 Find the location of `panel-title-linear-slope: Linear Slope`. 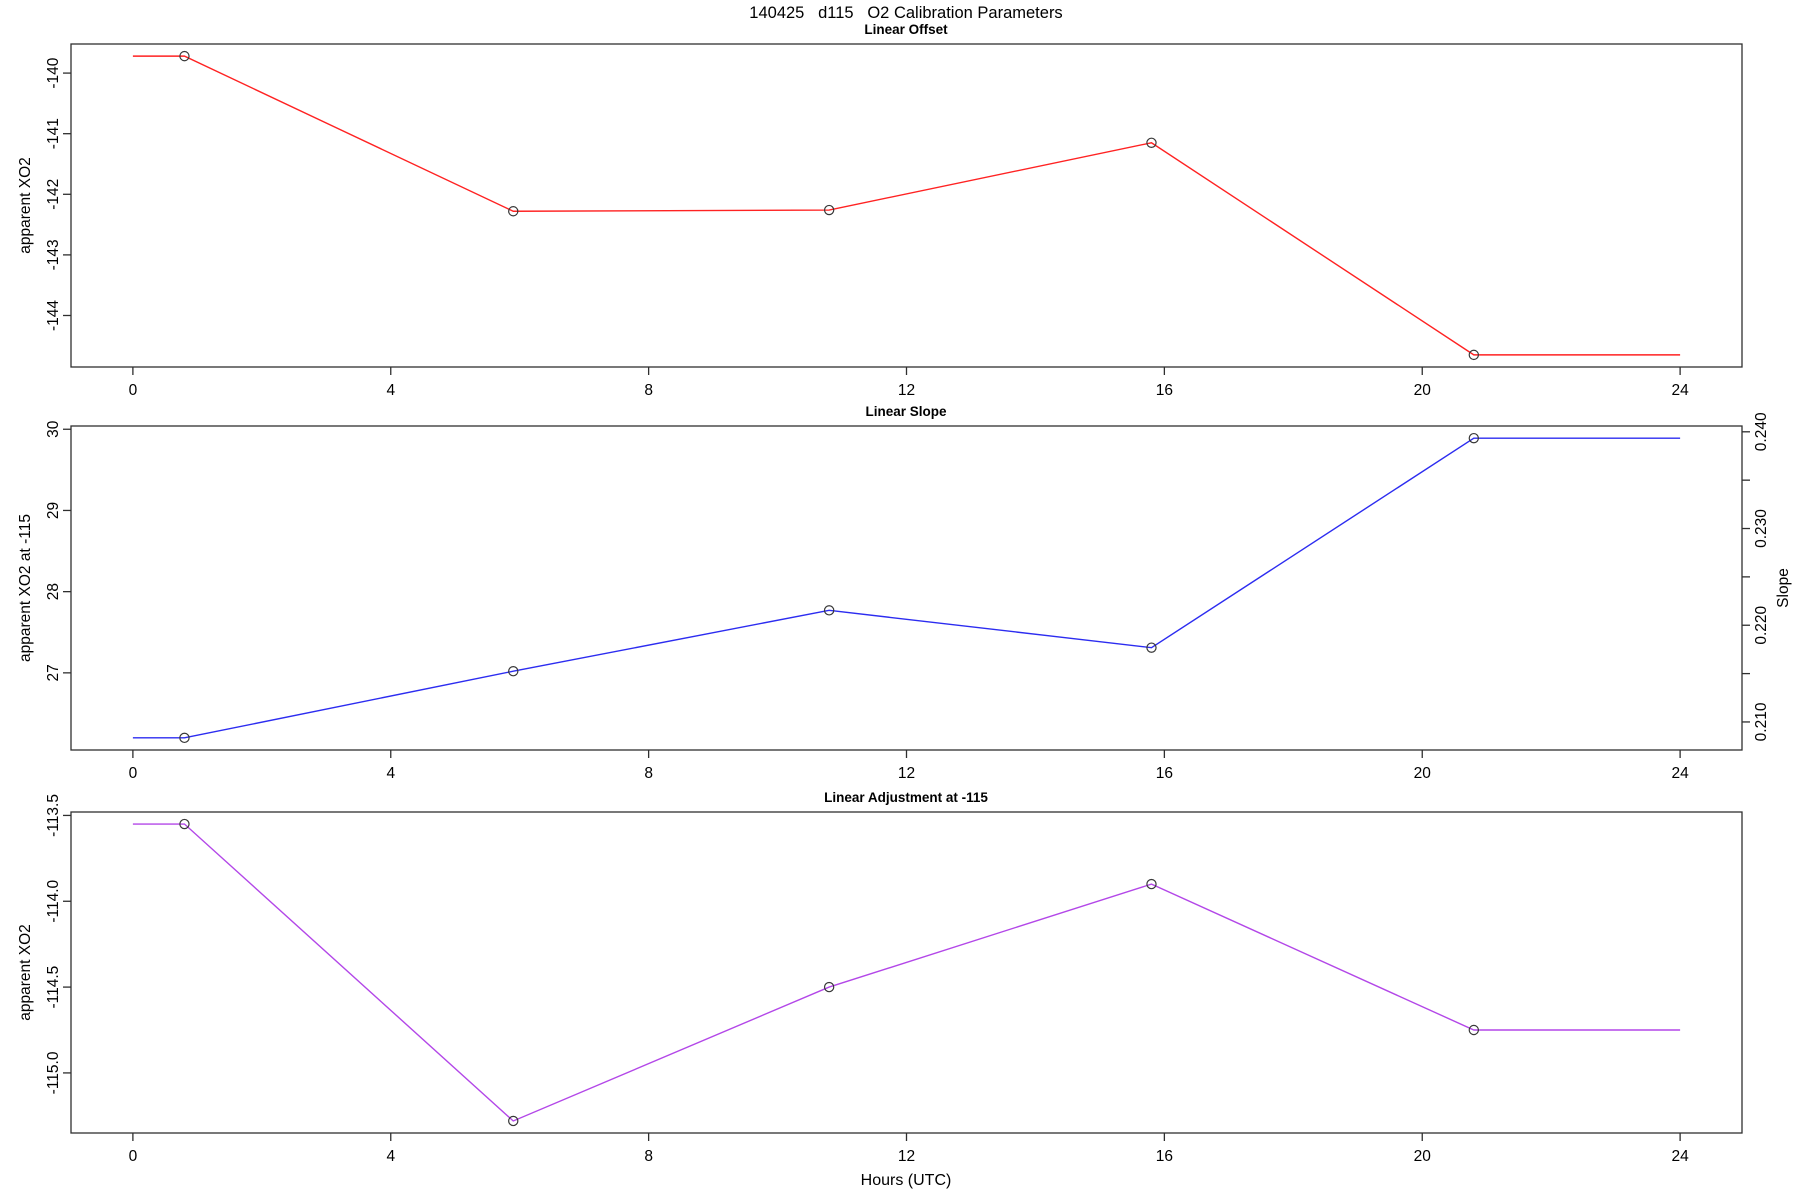

panel-title-linear-slope: Linear Slope is located at coordinates (906, 411).